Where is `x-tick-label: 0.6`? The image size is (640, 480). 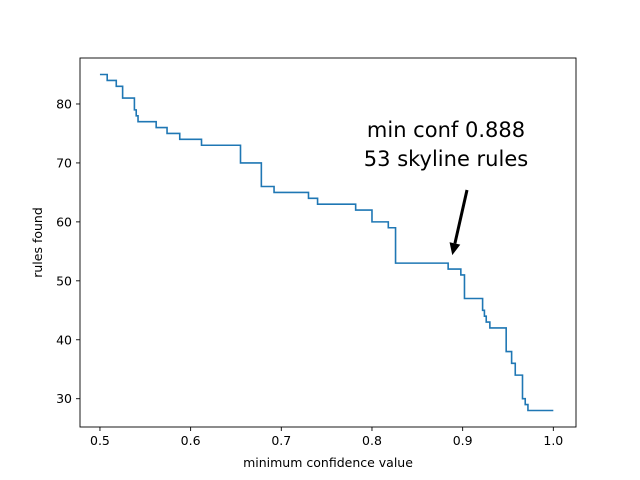
x-tick-label: 0.6 is located at coordinates (191, 440).